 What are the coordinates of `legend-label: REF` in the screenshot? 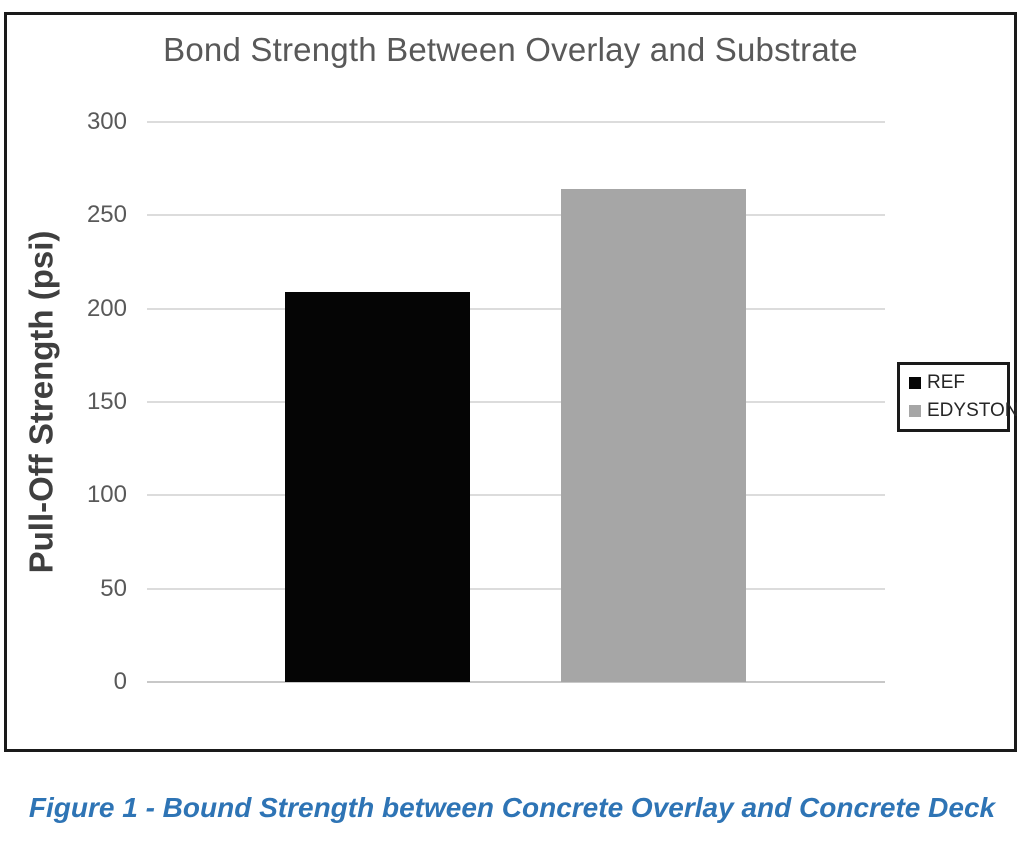 It's located at (946, 382).